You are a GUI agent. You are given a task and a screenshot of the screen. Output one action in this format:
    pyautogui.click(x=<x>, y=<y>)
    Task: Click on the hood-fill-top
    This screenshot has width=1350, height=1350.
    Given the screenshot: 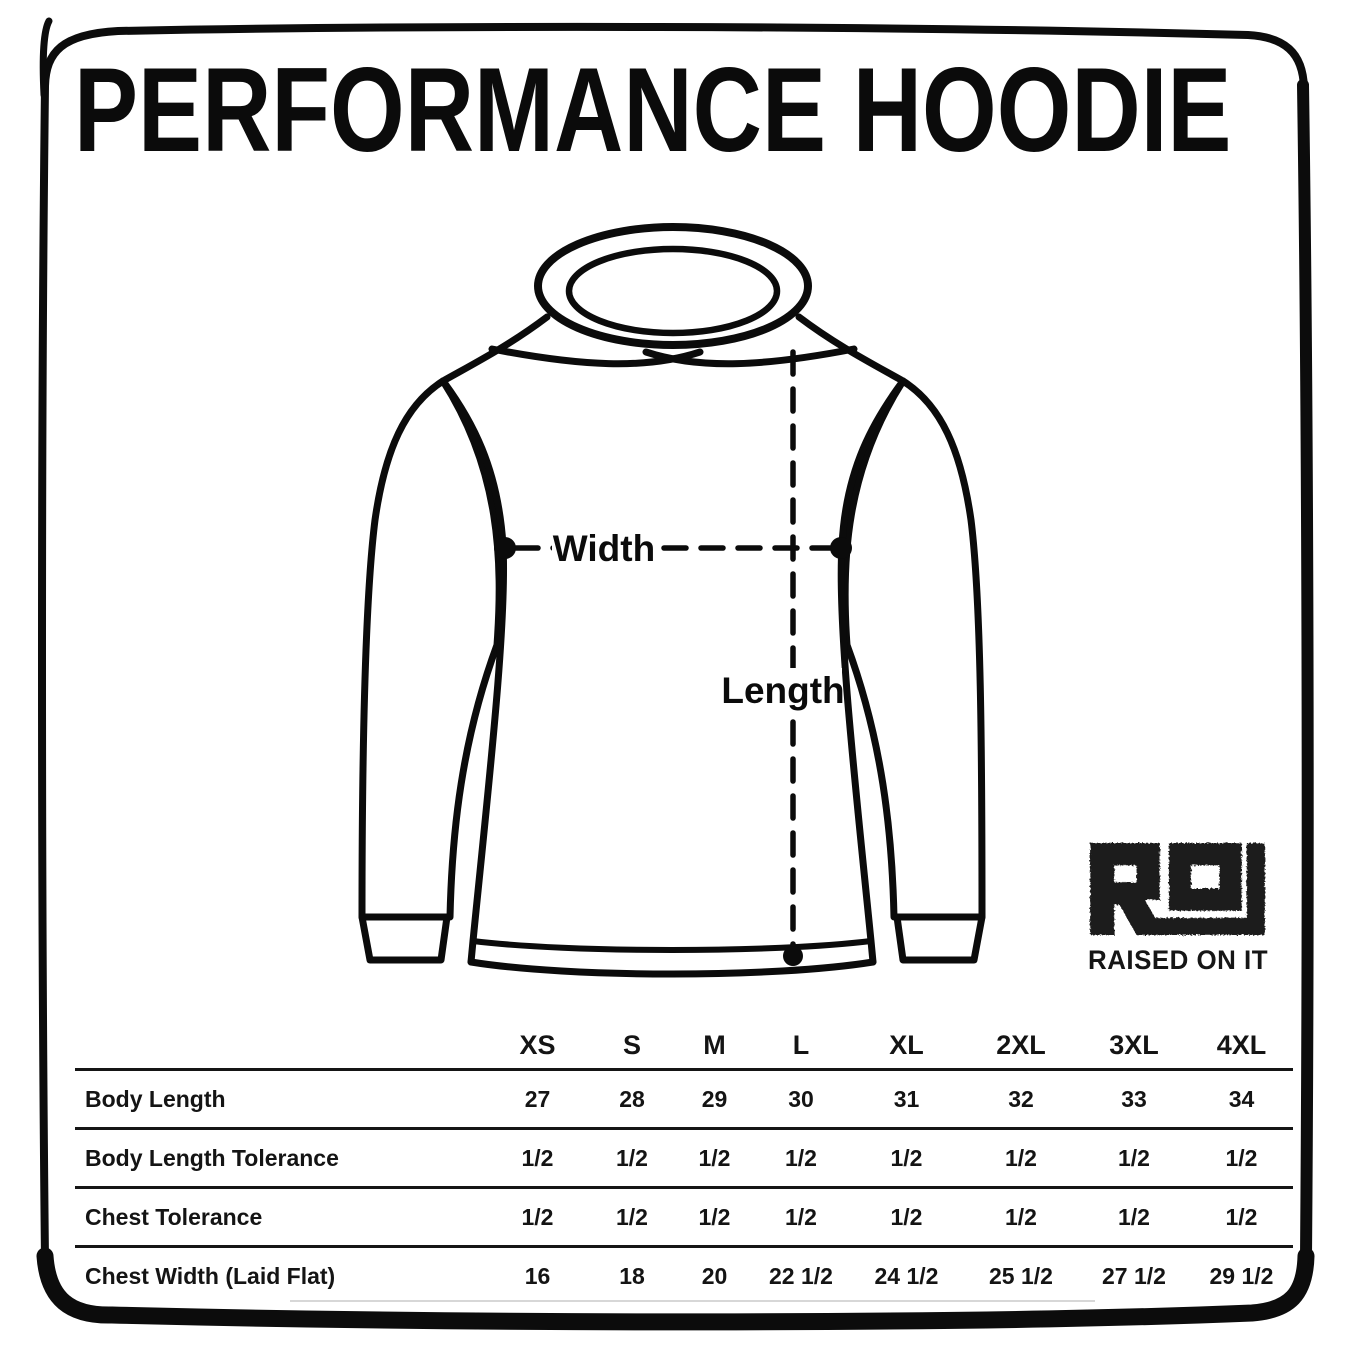 What is the action you would take?
    pyautogui.click(x=673, y=286)
    